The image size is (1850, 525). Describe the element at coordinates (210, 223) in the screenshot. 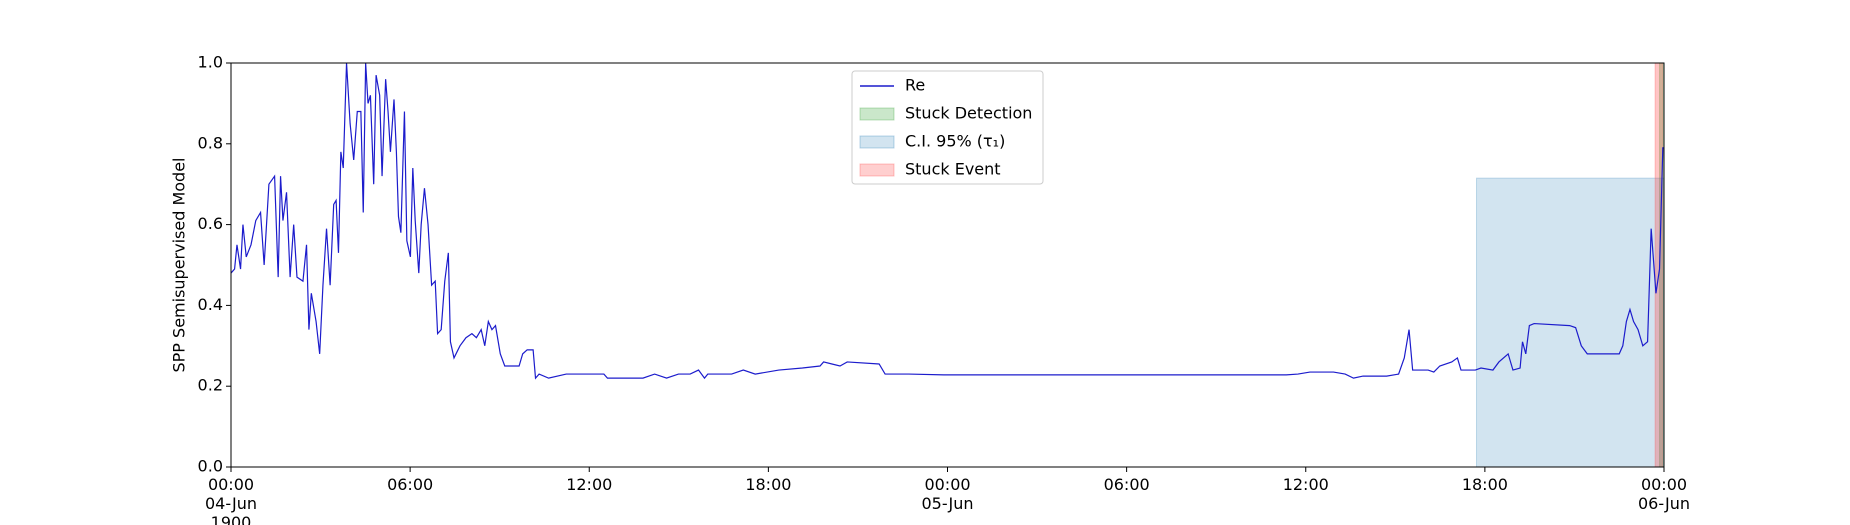

I see `y-tick-label: 0.6` at that location.